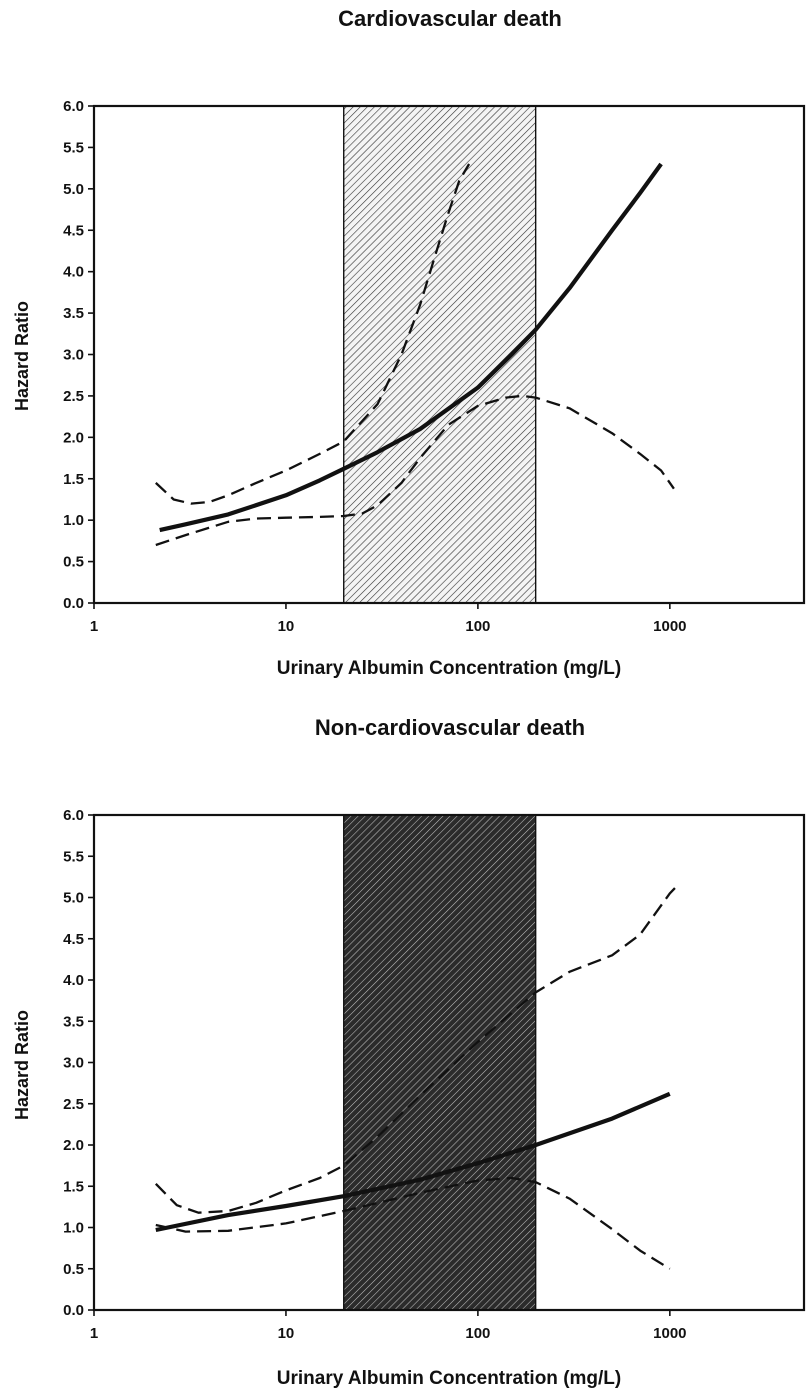  Describe the element at coordinates (413, 1162) in the screenshot. I see `hazard-ratio-line` at that location.